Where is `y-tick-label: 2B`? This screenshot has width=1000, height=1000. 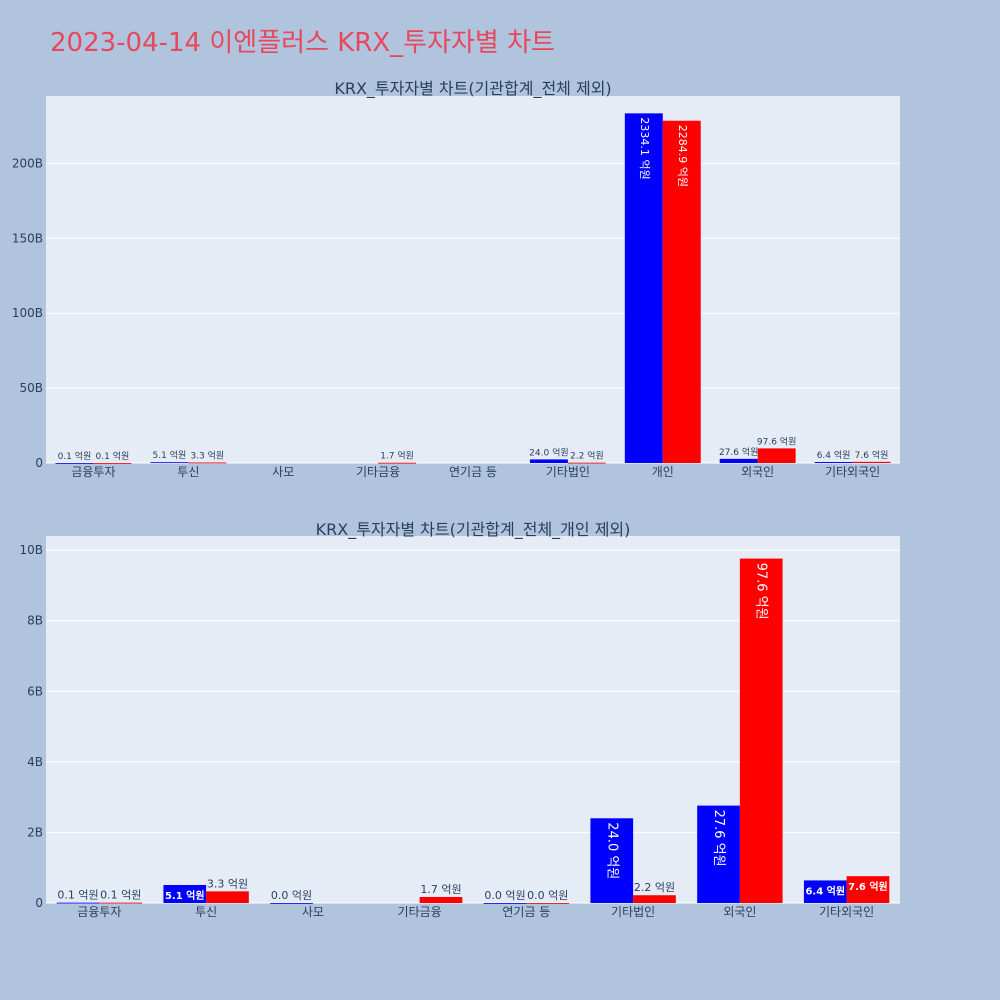 y-tick-label: 2B is located at coordinates (35, 832).